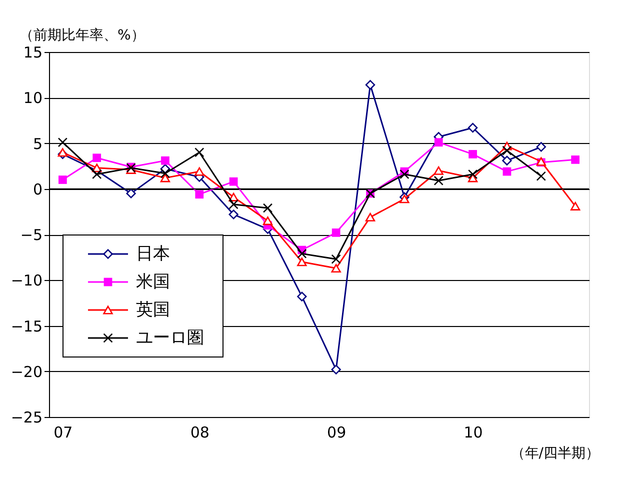 The width and height of the screenshot is (624, 482). I want to click on x-tick-label: 10, so click(473, 433).